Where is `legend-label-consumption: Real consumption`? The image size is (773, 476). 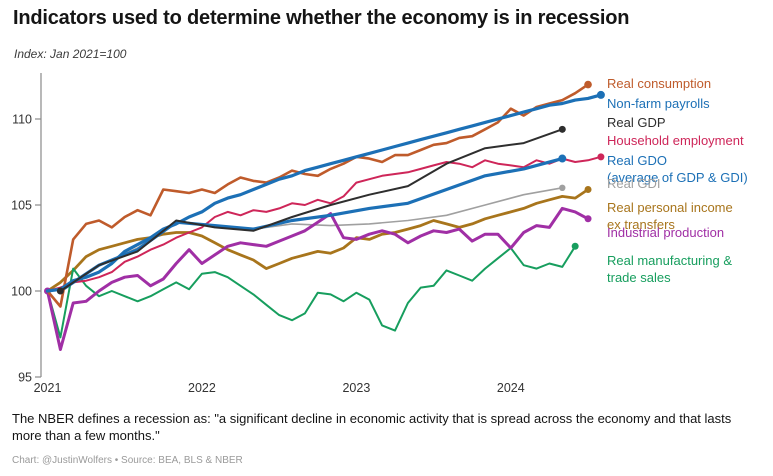 legend-label-consumption: Real consumption is located at coordinates (659, 83).